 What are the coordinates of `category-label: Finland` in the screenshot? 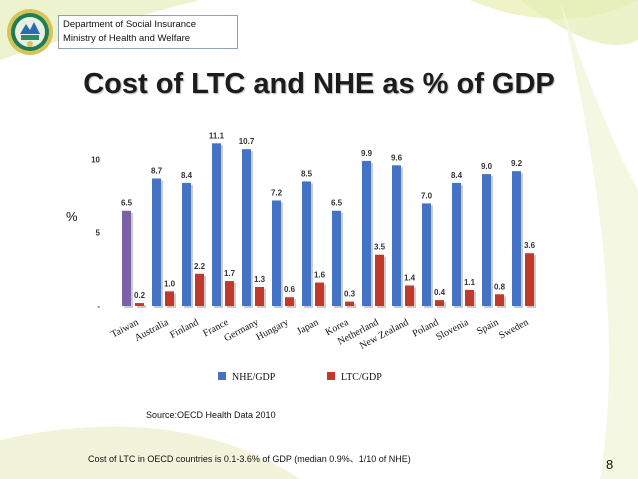 It's located at (184, 329).